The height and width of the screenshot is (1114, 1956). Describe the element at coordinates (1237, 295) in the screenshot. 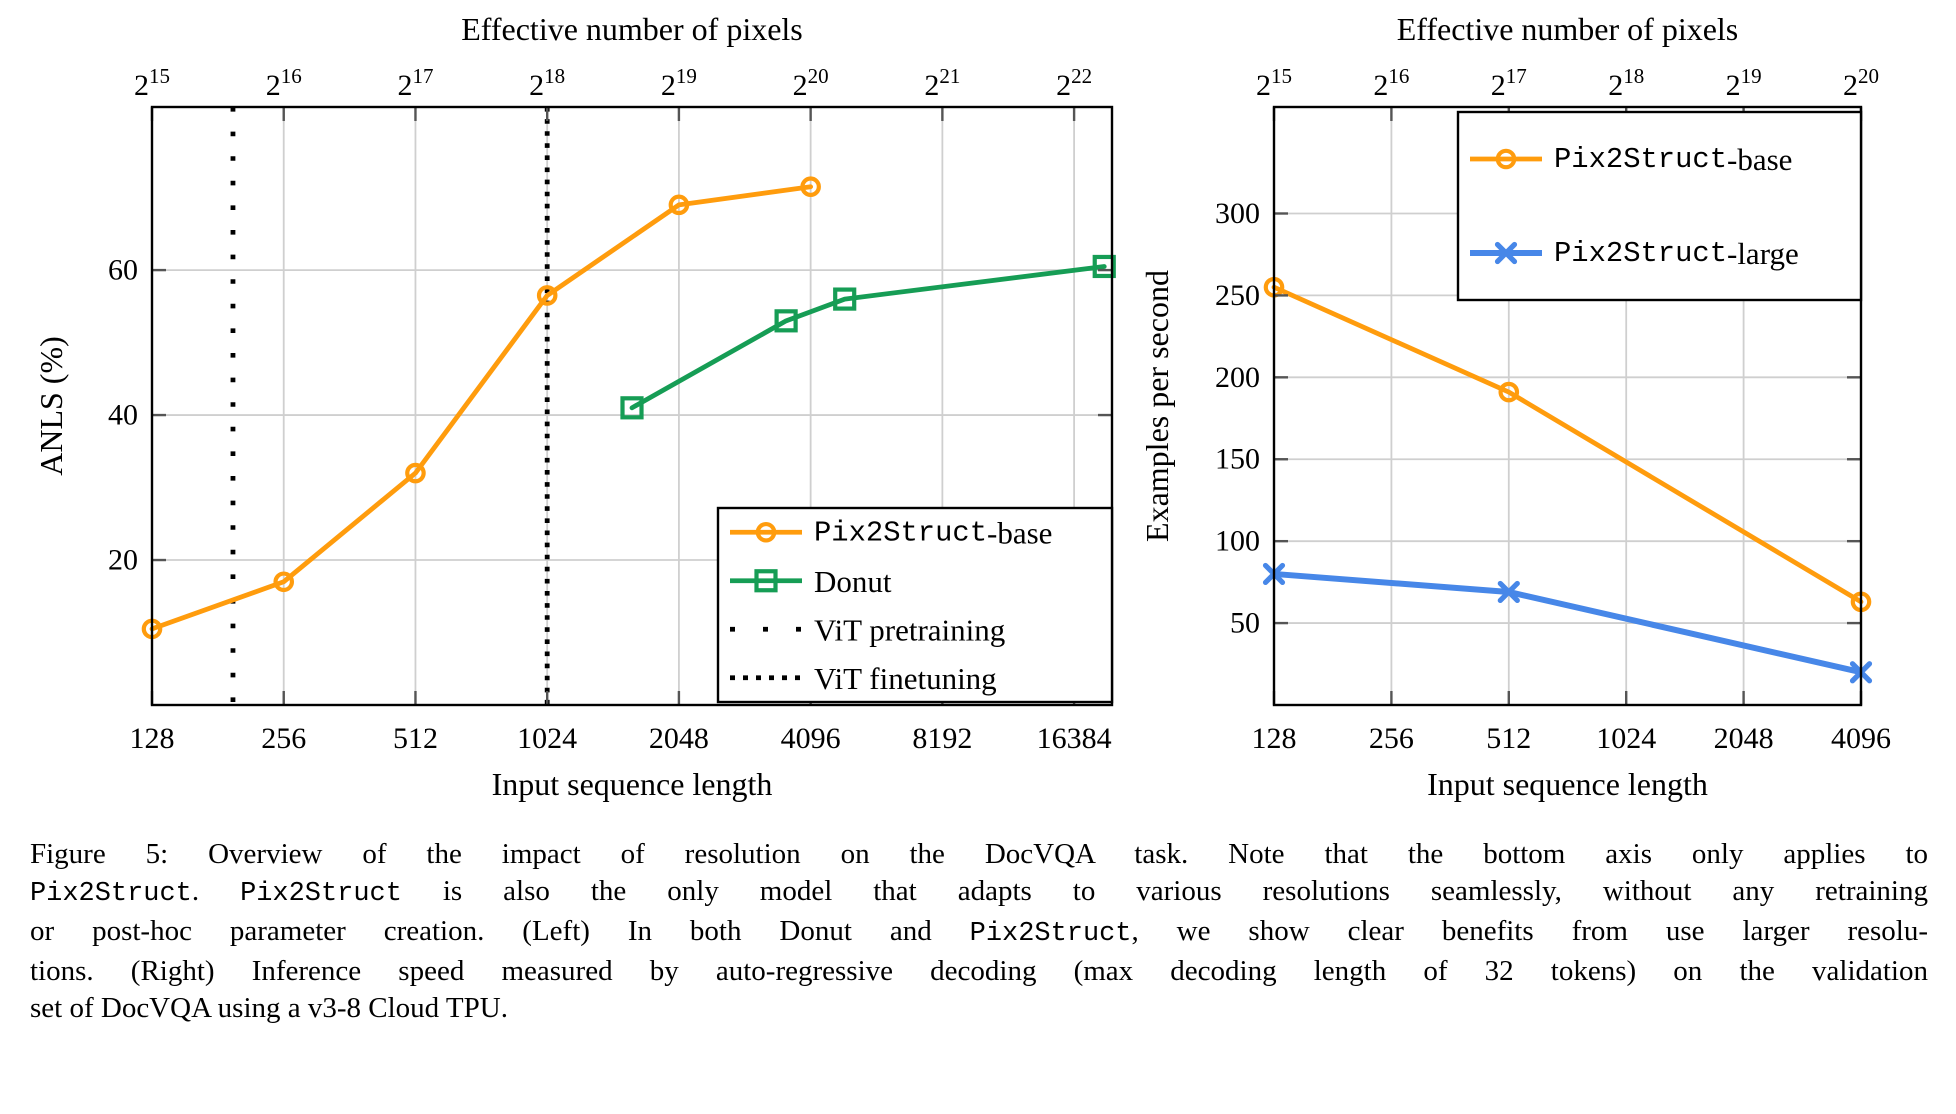

I see `y-tick-label: 250` at that location.